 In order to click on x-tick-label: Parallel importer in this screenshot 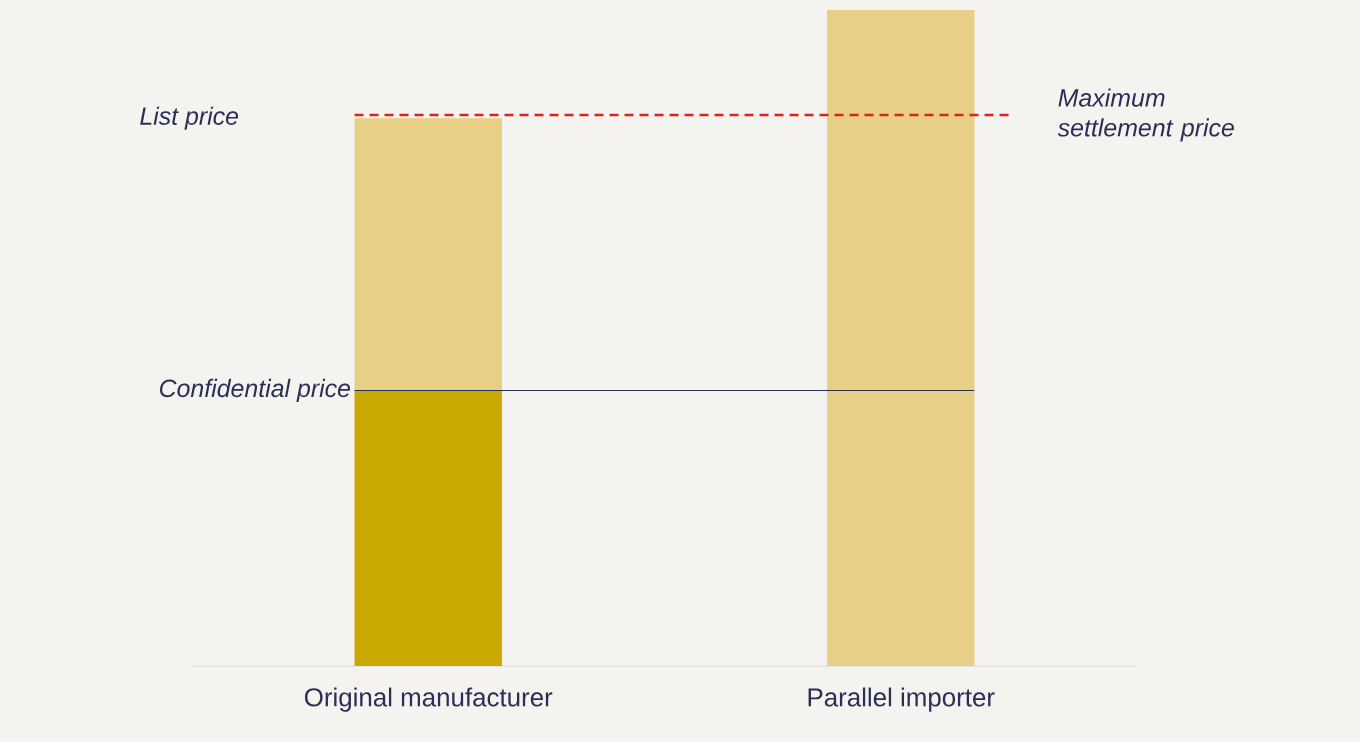, I will do `click(901, 699)`.